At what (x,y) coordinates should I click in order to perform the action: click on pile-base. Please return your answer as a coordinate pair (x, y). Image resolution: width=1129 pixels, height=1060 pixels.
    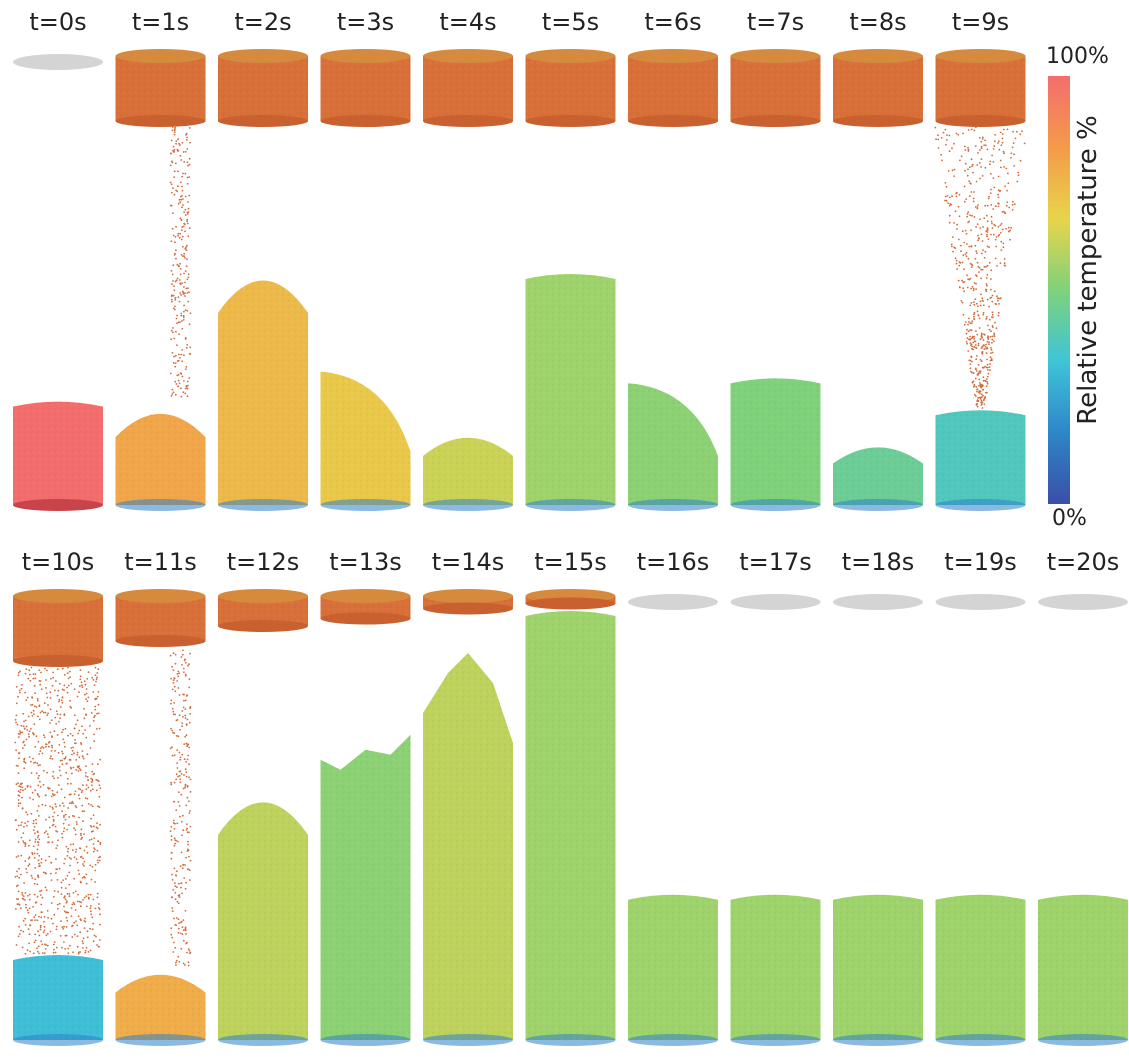
    Looking at the image, I should click on (160, 1040).